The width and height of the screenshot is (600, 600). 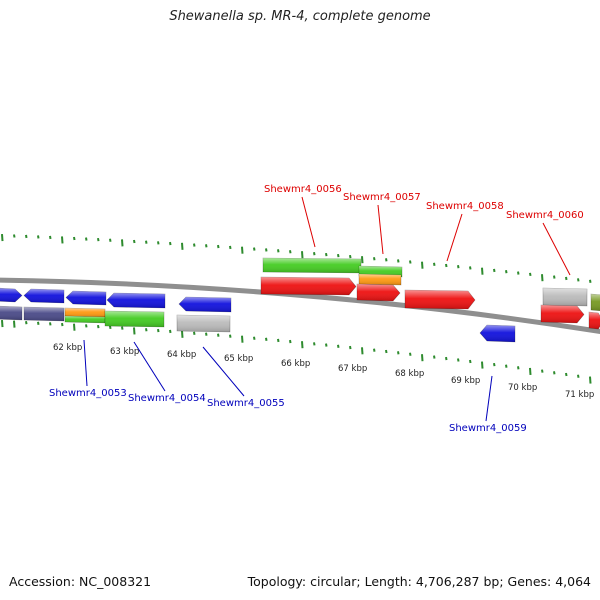 I want to click on scale-label: 67 kbp, so click(x=352, y=369).